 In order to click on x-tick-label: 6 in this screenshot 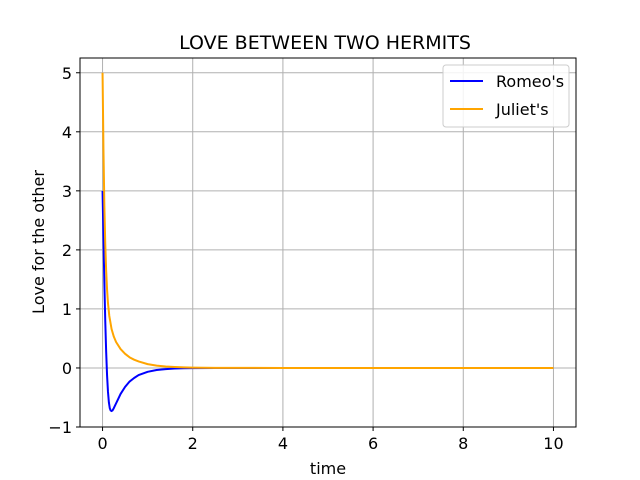, I will do `click(373, 443)`.